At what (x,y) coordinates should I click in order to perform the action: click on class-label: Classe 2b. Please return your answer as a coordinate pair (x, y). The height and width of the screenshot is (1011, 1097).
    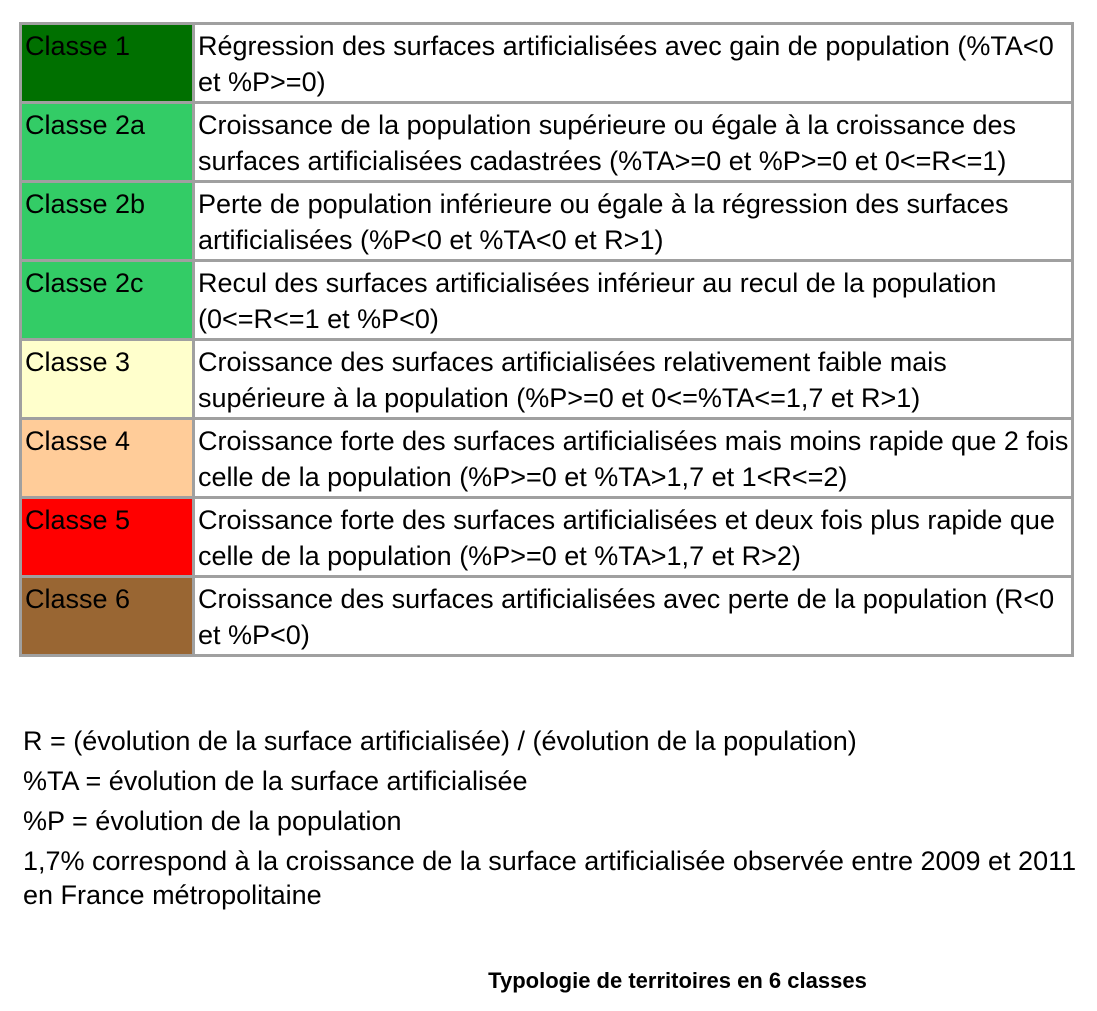
    Looking at the image, I should click on (85, 204).